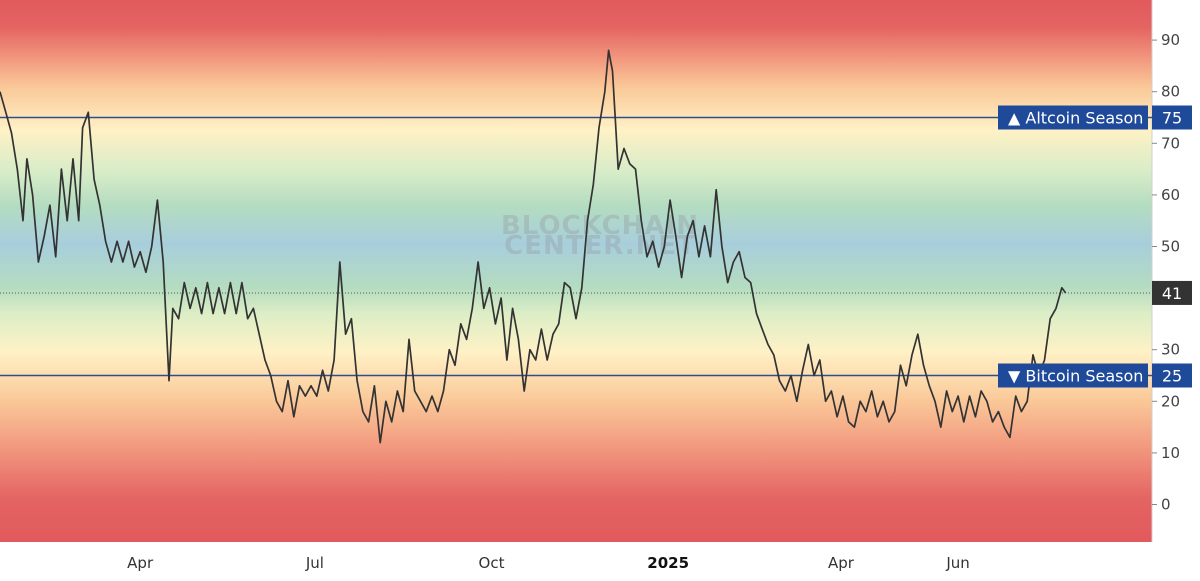  I want to click on y-tick-label: 20, so click(1170, 401).